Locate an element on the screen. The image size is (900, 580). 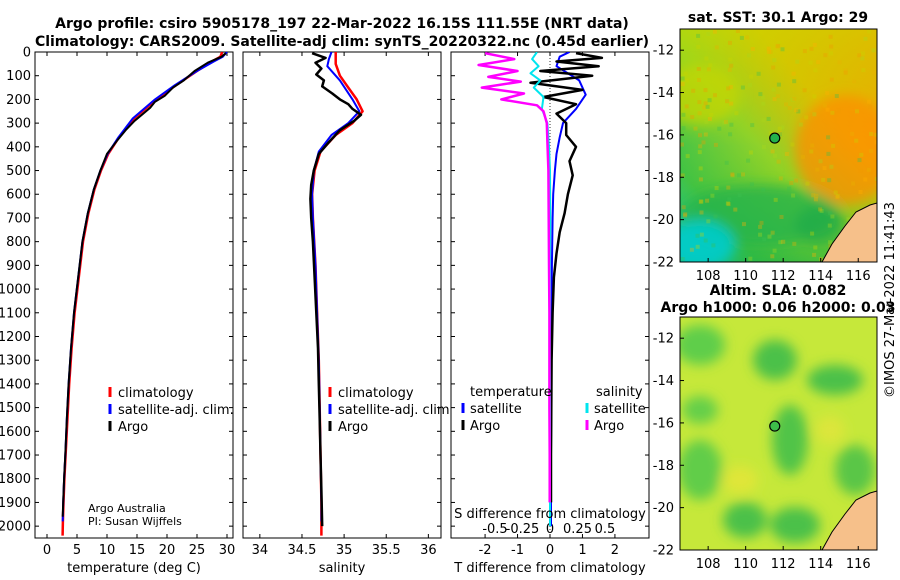
difference-xlabel: T difference from climatology is located at coordinates (549, 568).